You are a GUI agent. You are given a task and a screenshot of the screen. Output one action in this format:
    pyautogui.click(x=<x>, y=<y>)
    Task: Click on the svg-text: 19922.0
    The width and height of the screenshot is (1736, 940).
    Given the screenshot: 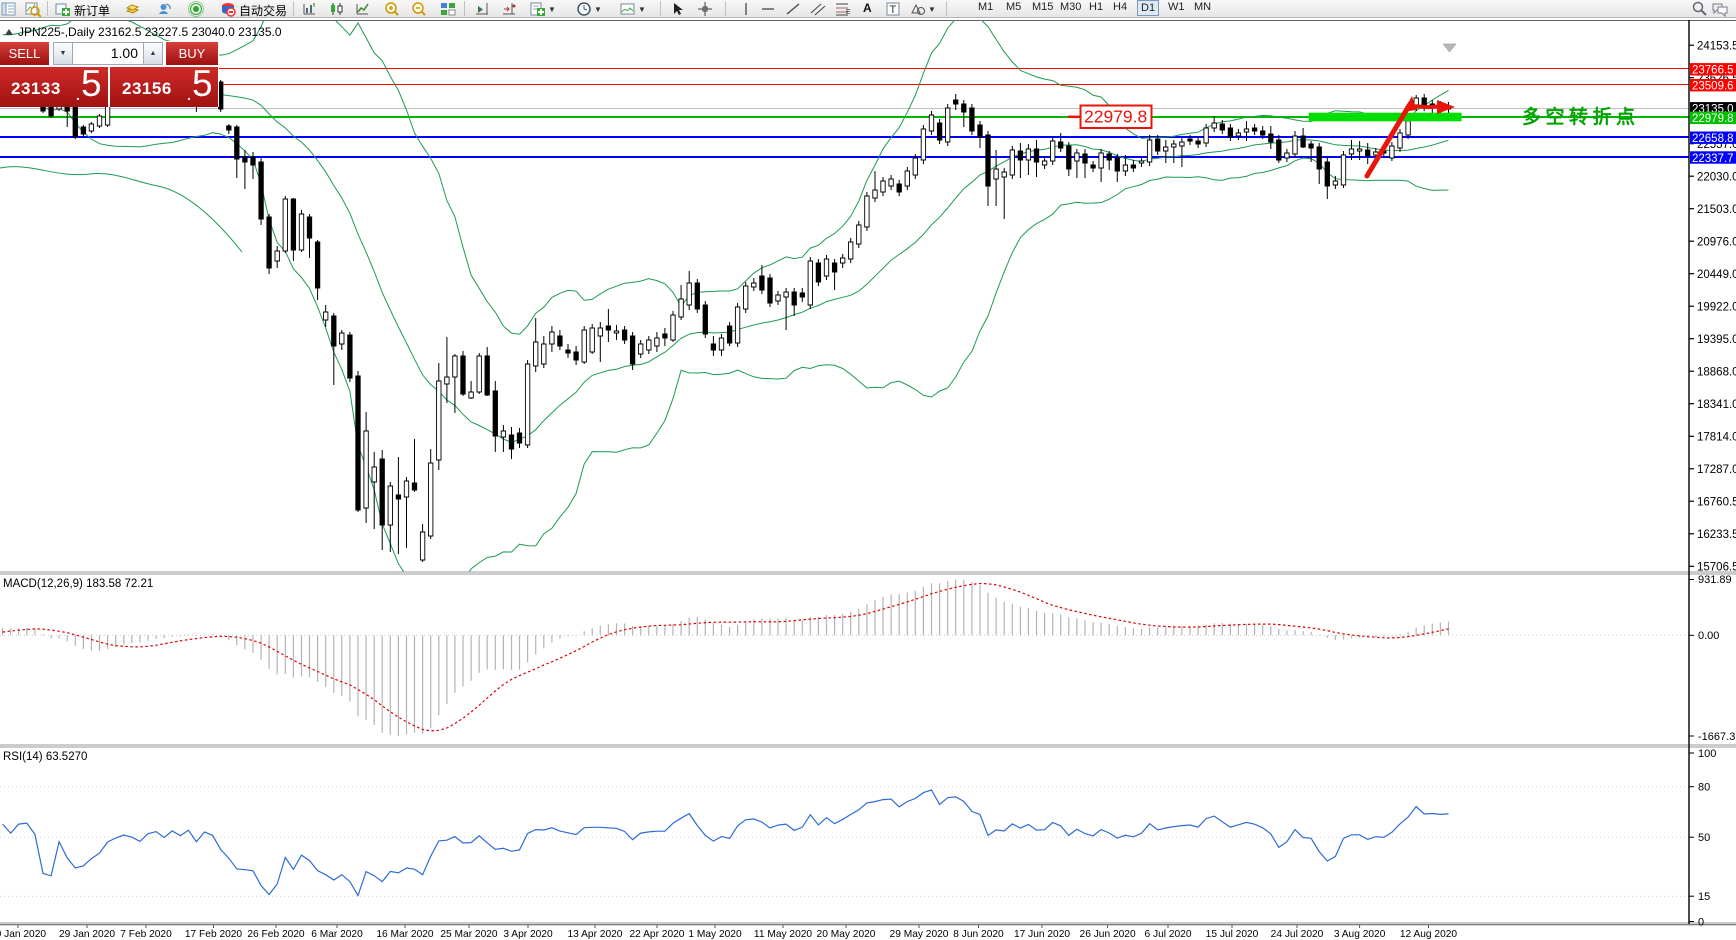 What is the action you would take?
    pyautogui.click(x=1716, y=307)
    